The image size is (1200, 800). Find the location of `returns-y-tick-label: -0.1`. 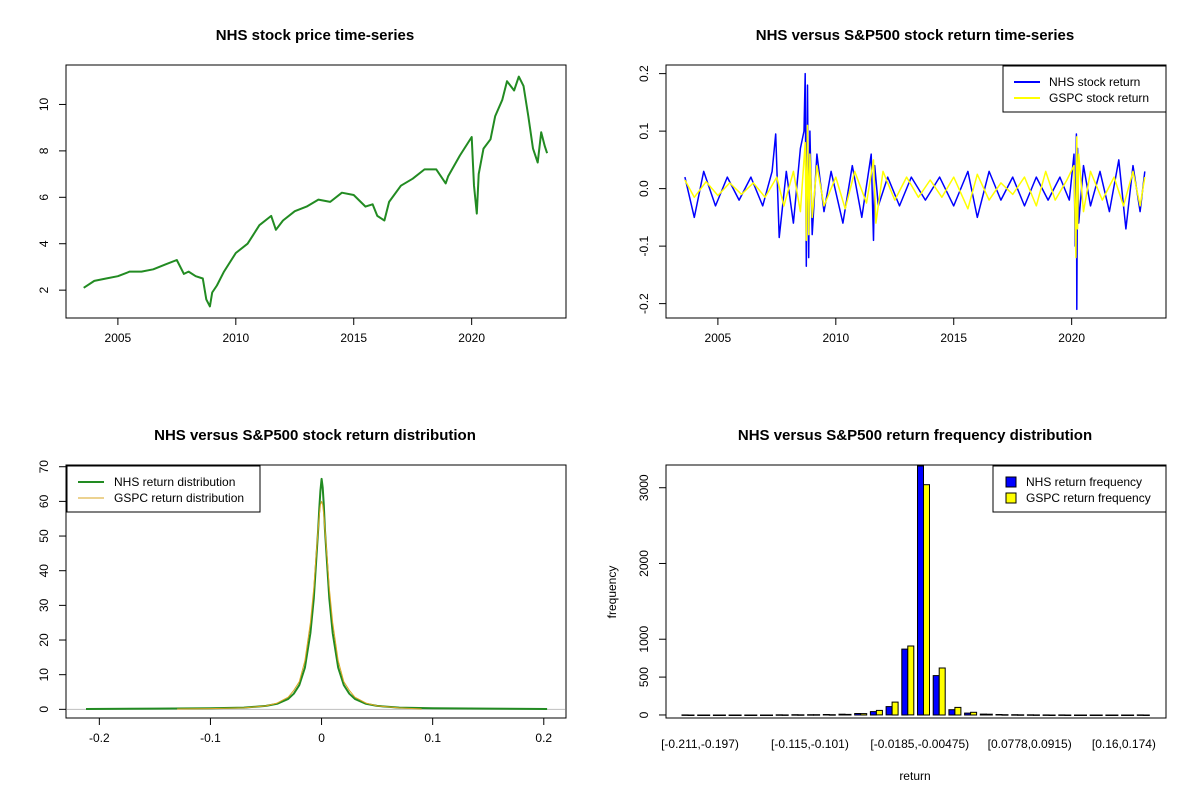

returns-y-tick-label: -0.1 is located at coordinates (644, 245).